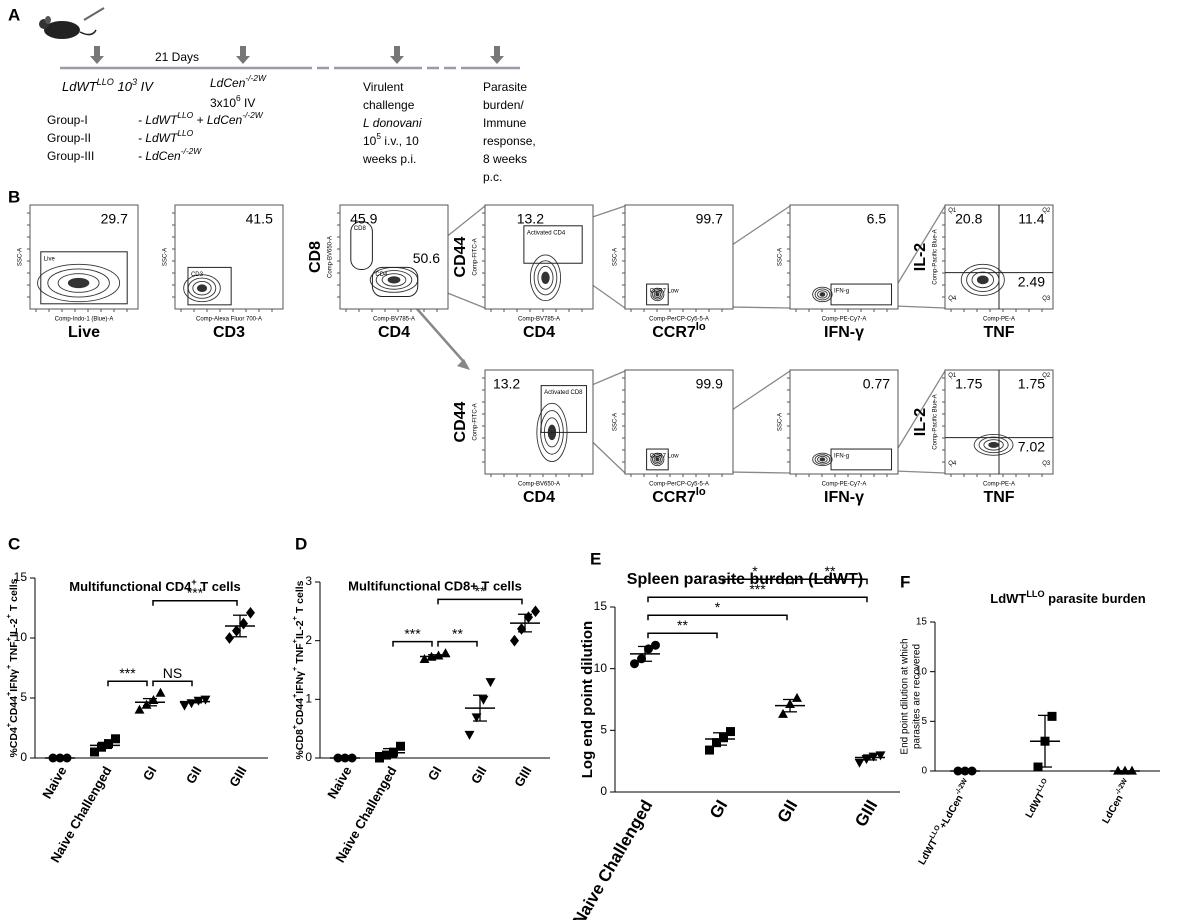 The height and width of the screenshot is (920, 1188). Describe the element at coordinates (360, 229) in the screenshot. I see `gate-label: CD8` at that location.